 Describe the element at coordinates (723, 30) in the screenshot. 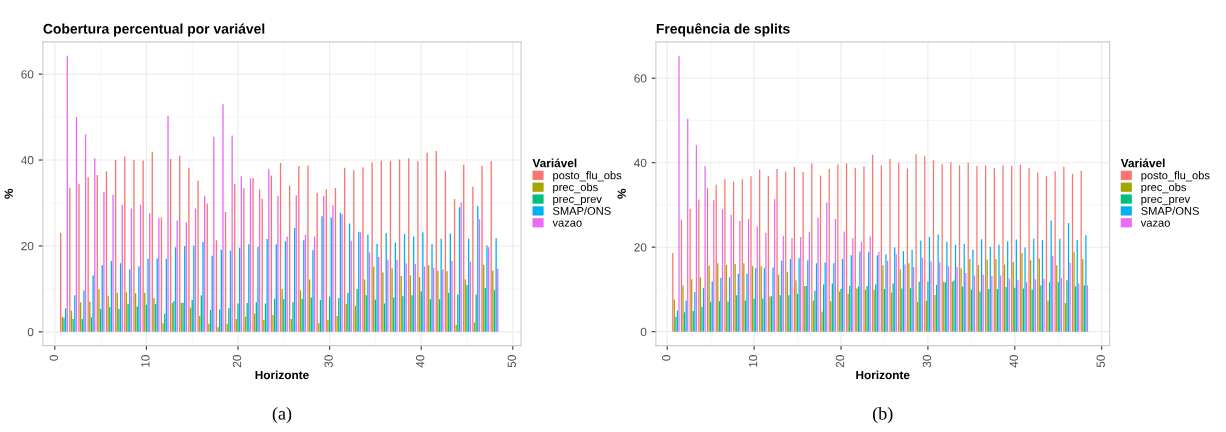

I see `chart-title: Frequência de splits` at that location.